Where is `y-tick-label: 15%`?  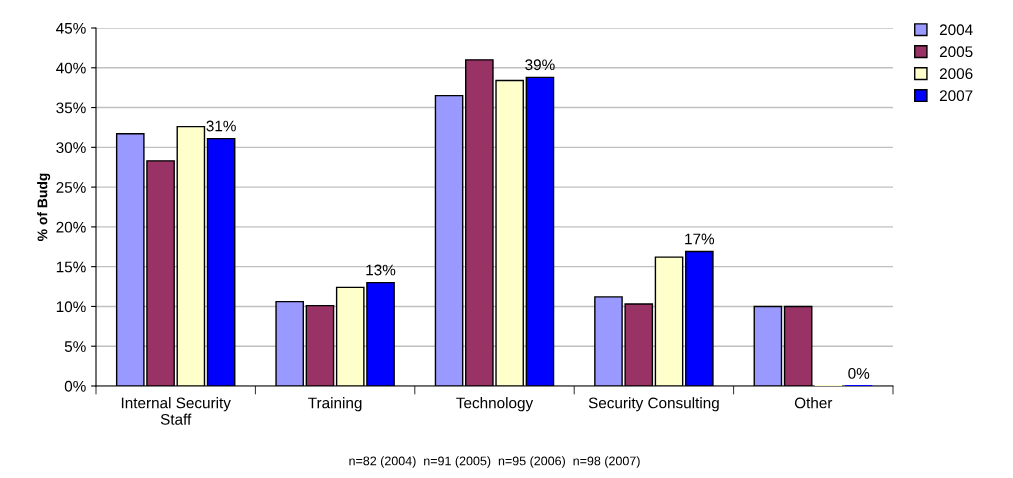
y-tick-label: 15% is located at coordinates (71, 267).